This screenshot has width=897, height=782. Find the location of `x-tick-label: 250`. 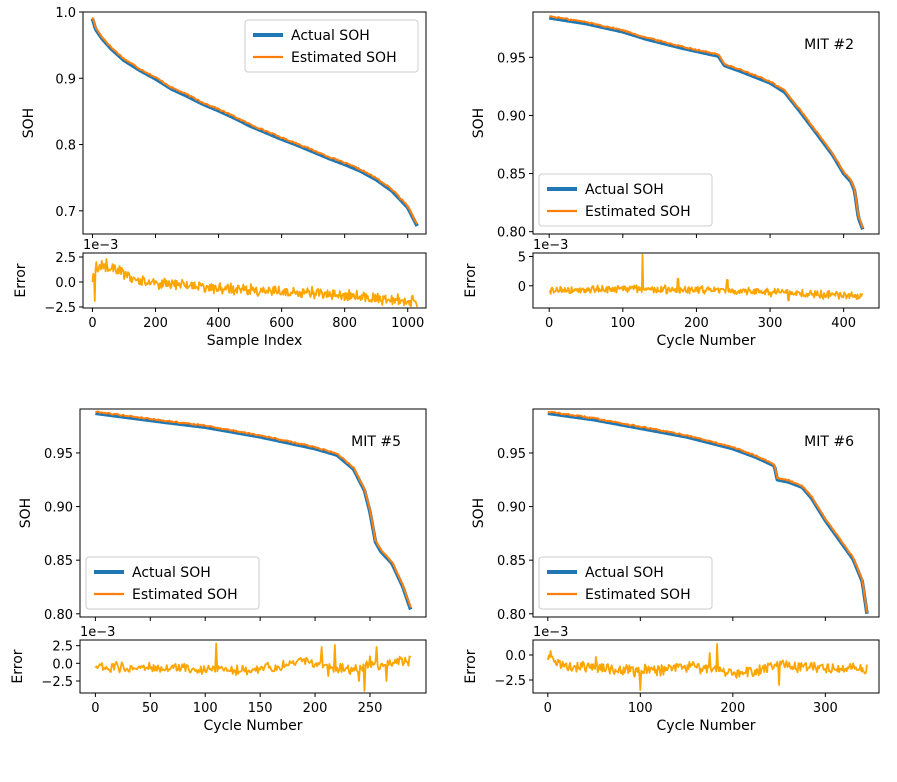

x-tick-label: 250 is located at coordinates (370, 708).